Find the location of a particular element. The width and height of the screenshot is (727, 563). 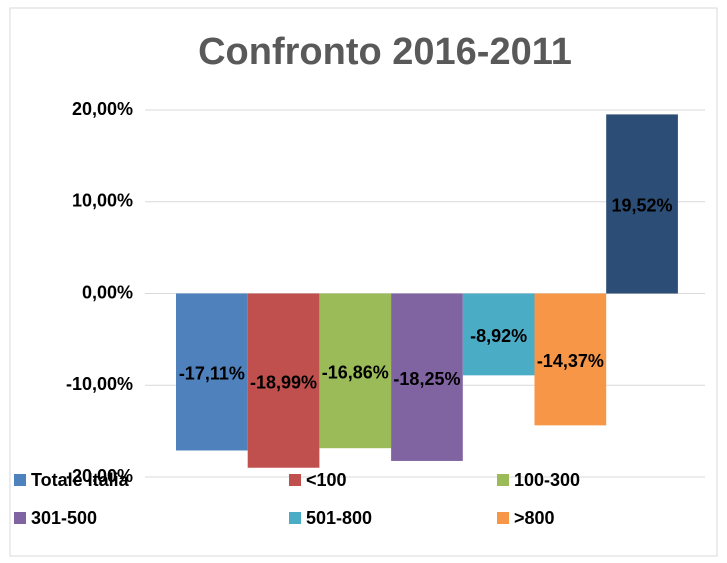

chart-title: Confronto 2016-2011 is located at coordinates (385, 52).